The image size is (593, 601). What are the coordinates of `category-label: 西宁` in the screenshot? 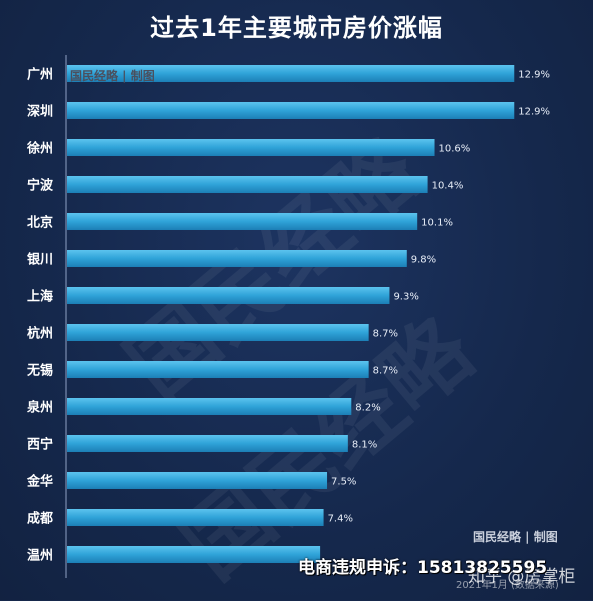 It's located at (40, 445).